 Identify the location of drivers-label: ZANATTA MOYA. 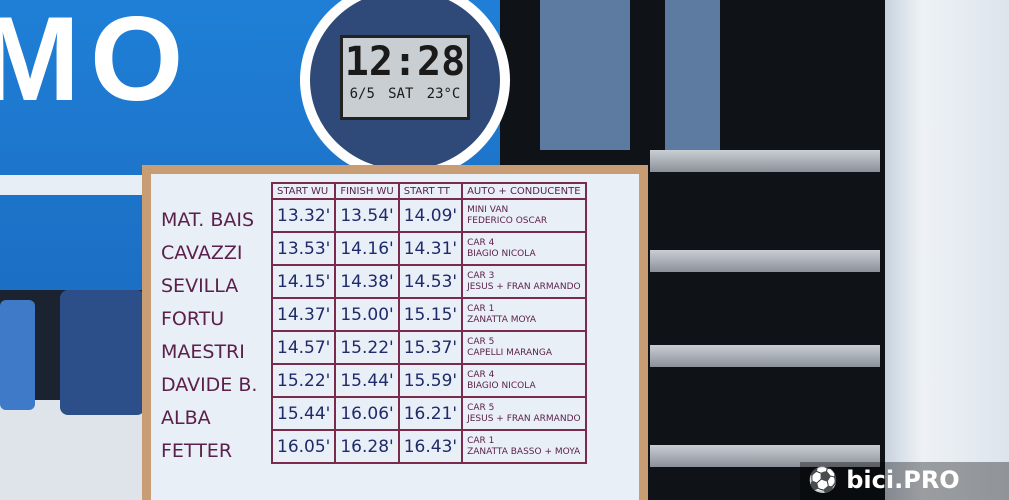
(502, 319).